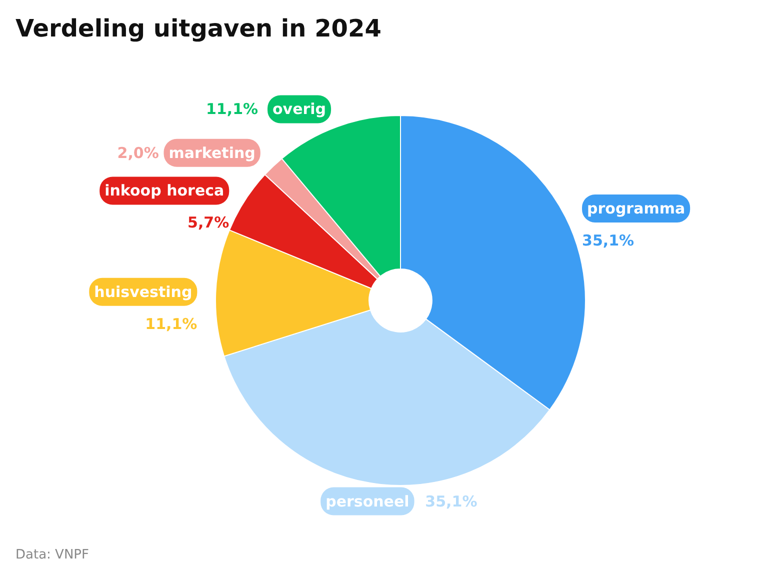 Image resolution: width=768 pixels, height=576 pixels. Describe the element at coordinates (143, 291) in the screenshot. I see `slice-label: huisvesting` at that location.